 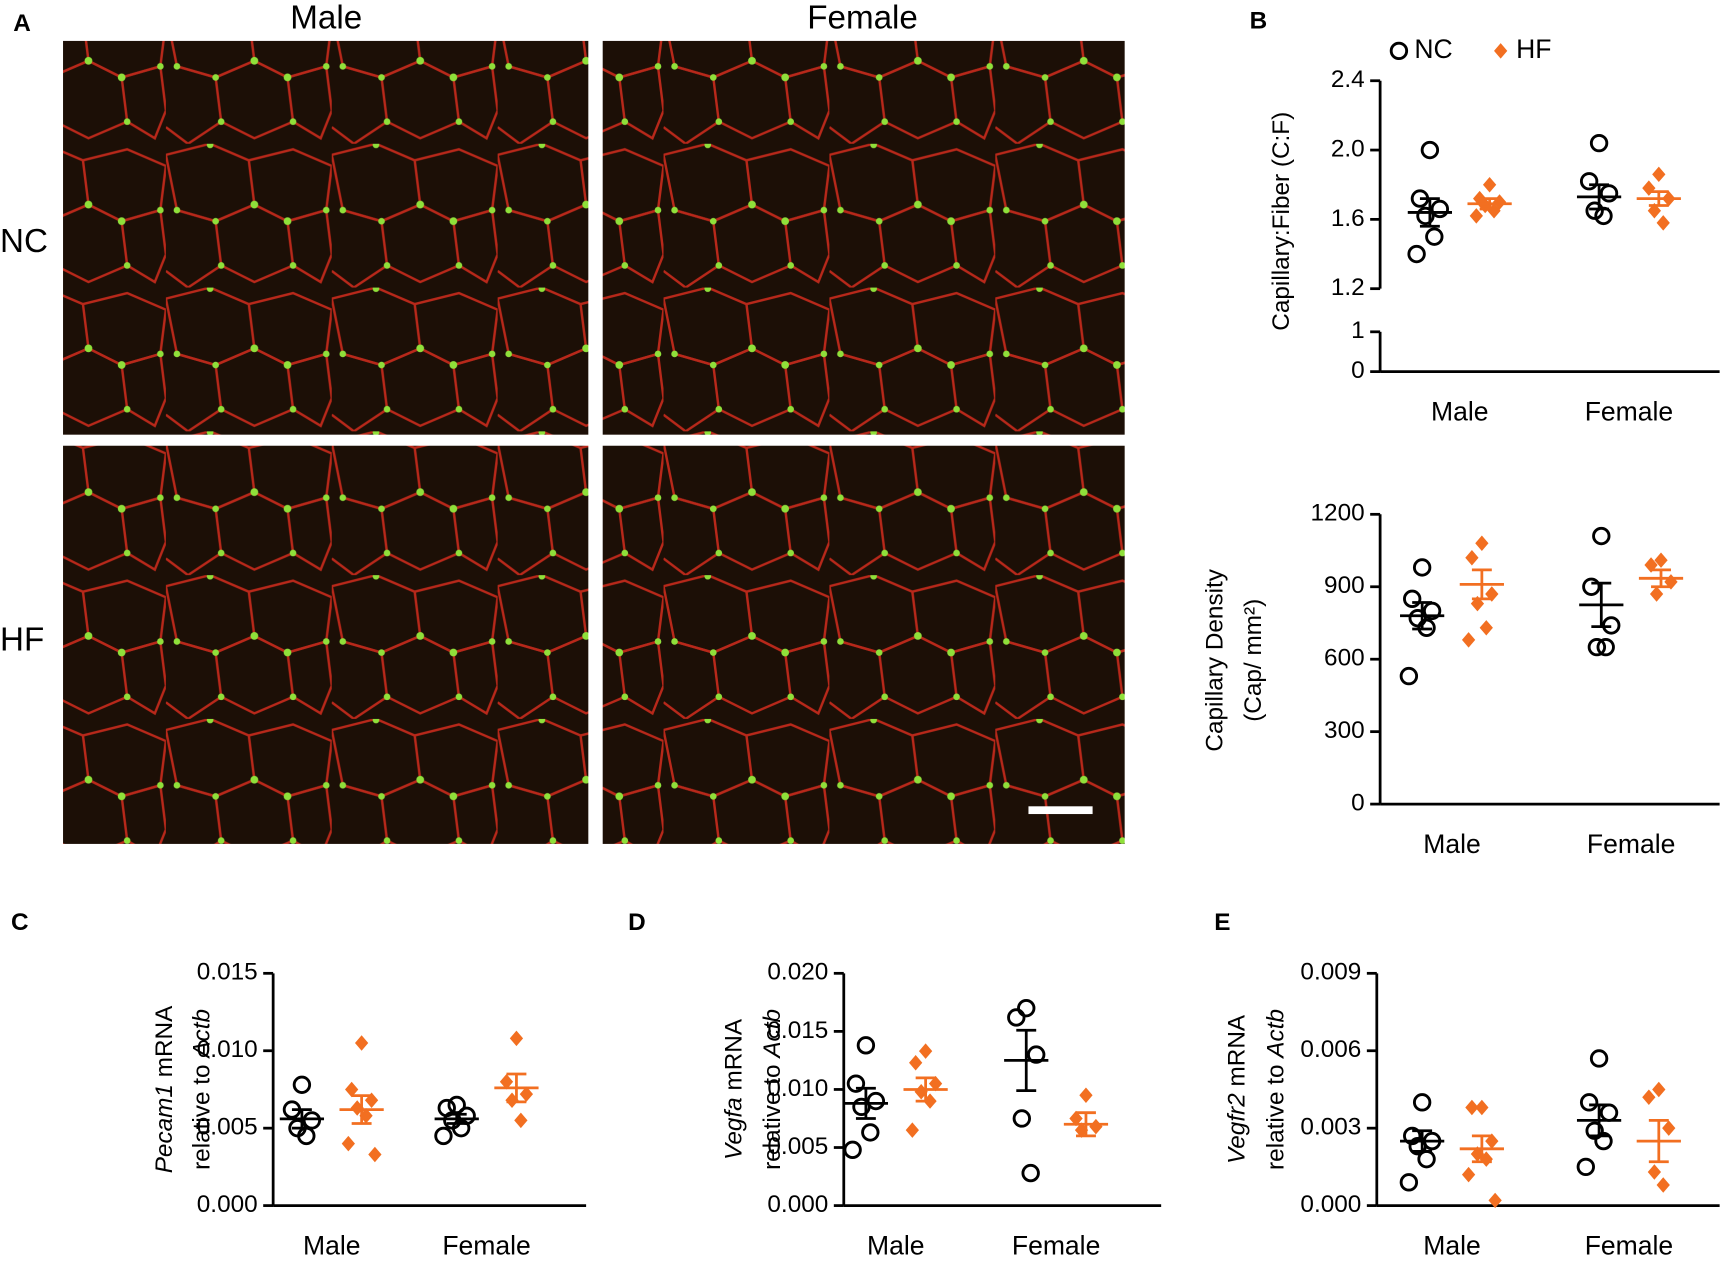 What do you see at coordinates (1330, 1049) in the screenshot?
I see `y-tick-label: 0.006` at bounding box center [1330, 1049].